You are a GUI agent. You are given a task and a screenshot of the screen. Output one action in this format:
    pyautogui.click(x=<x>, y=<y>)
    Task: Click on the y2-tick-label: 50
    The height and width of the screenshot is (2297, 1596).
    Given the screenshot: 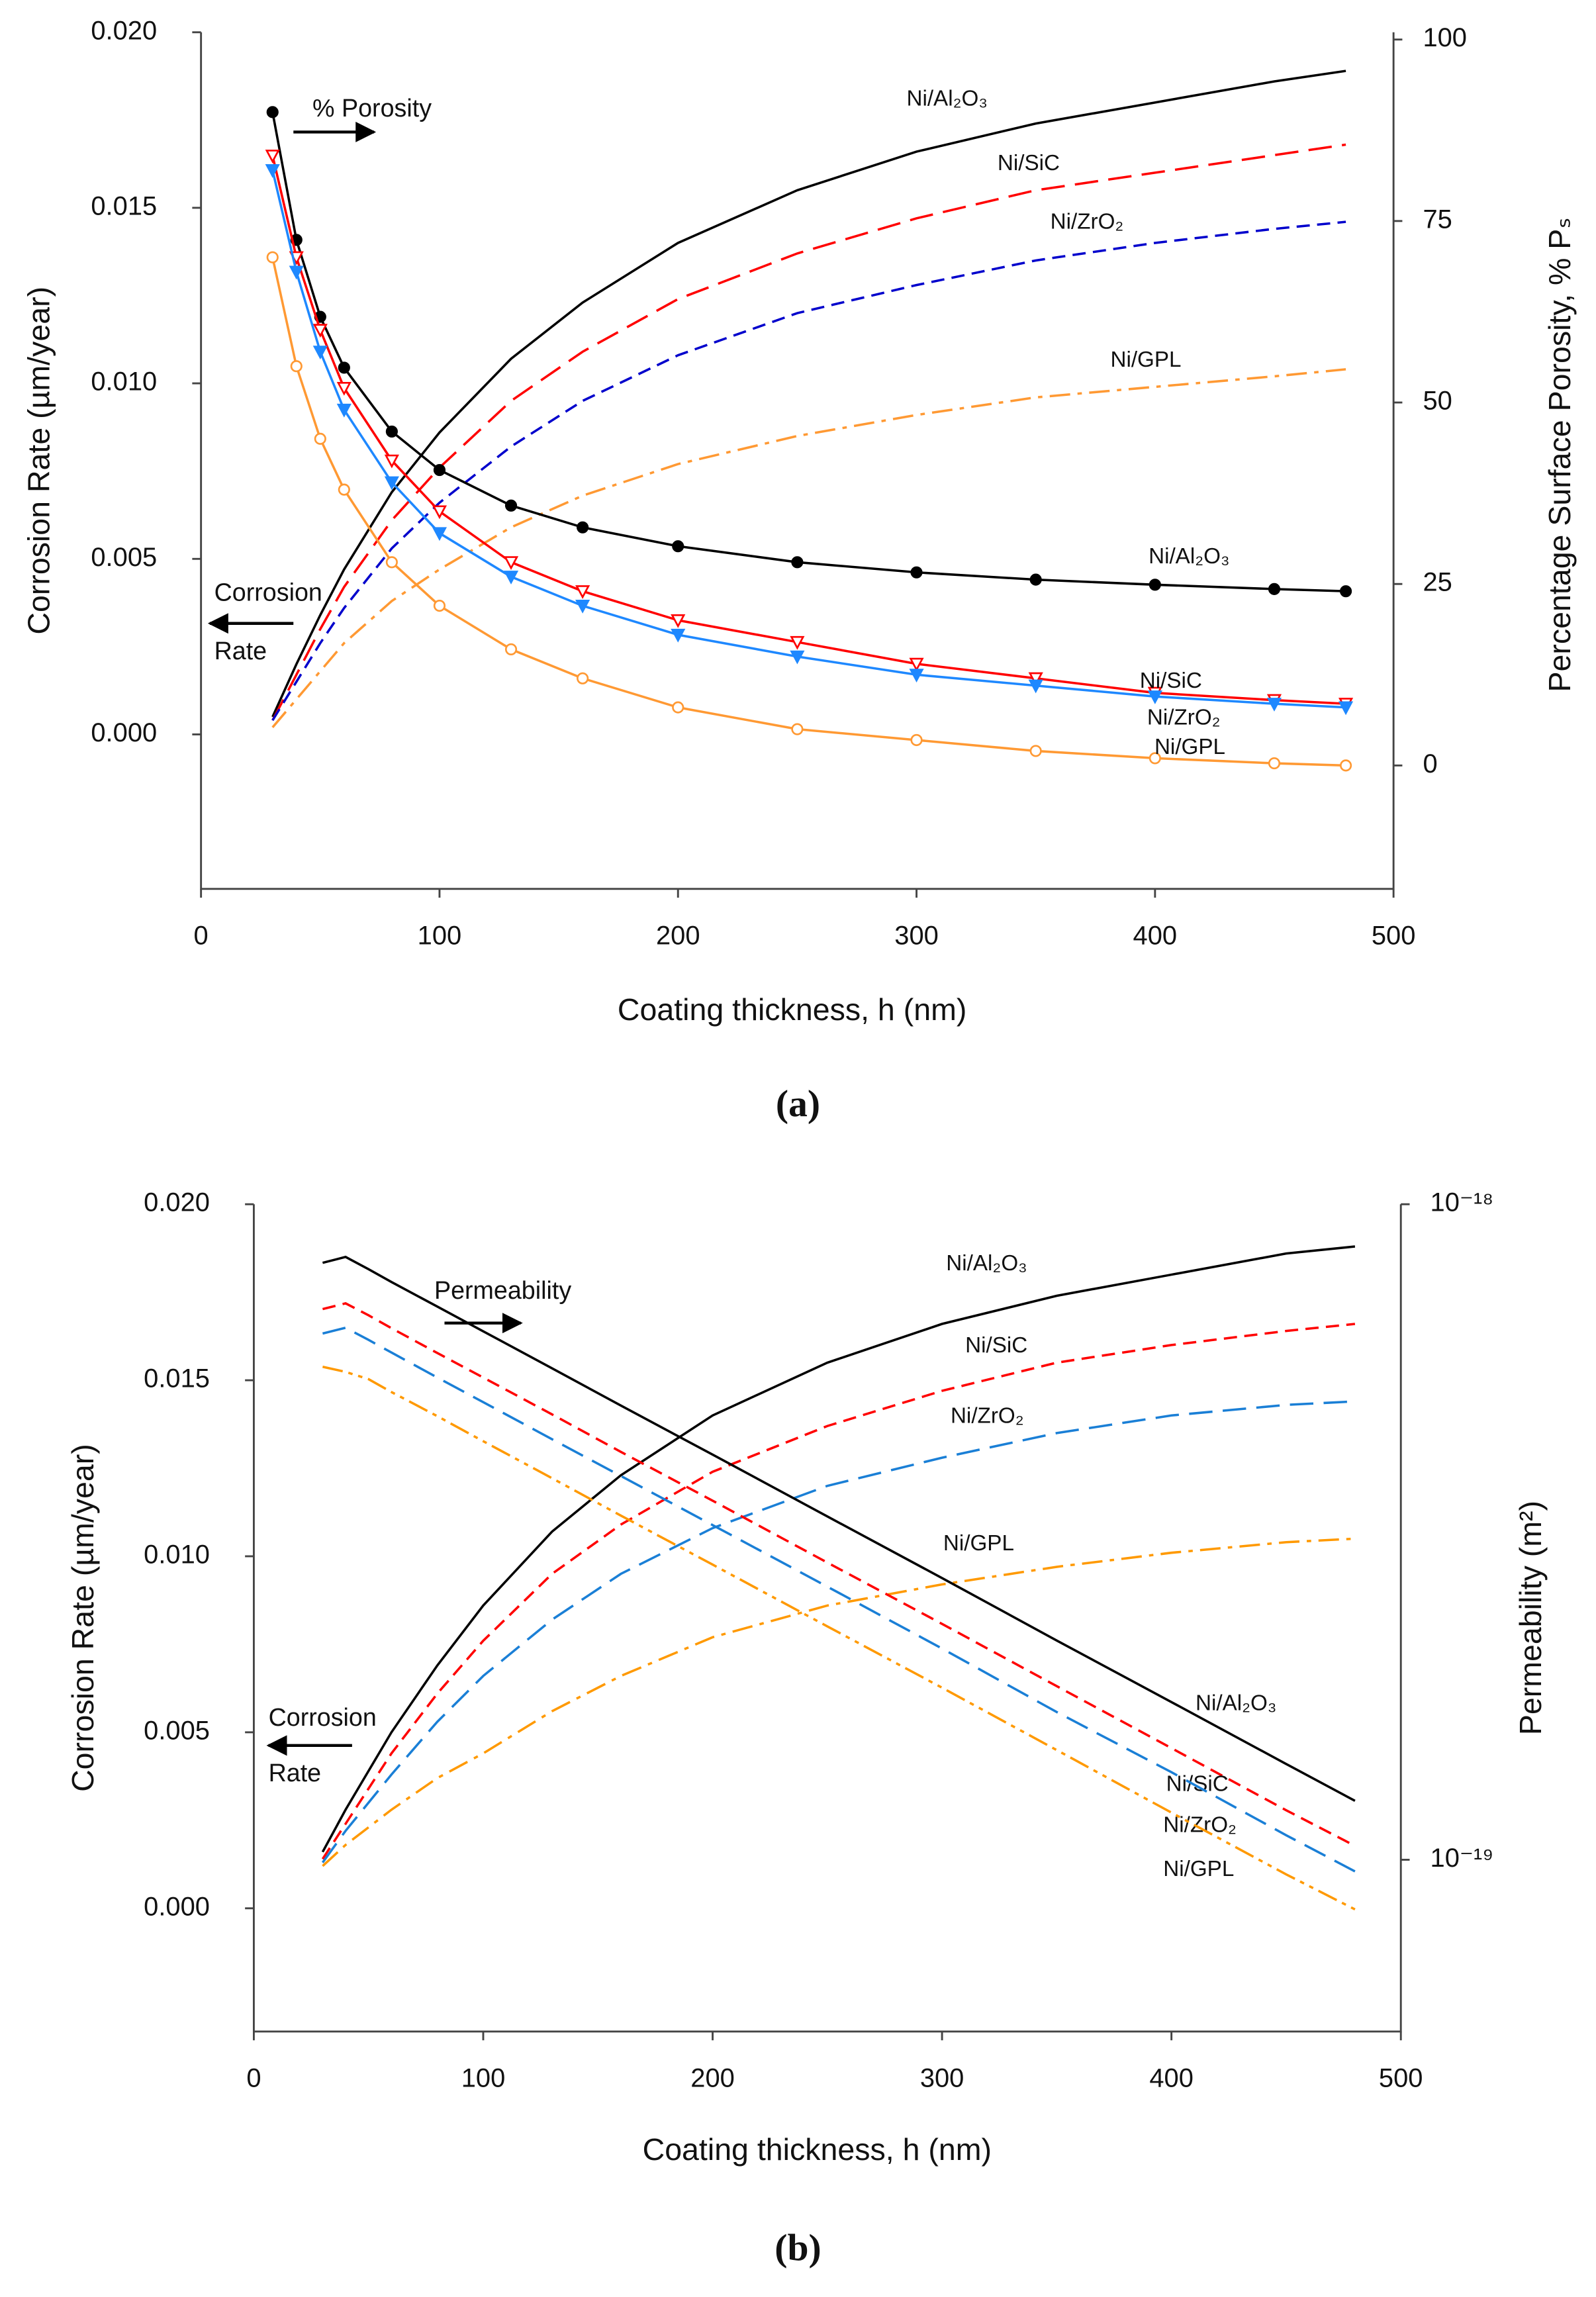 What is the action you would take?
    pyautogui.click(x=1437, y=401)
    